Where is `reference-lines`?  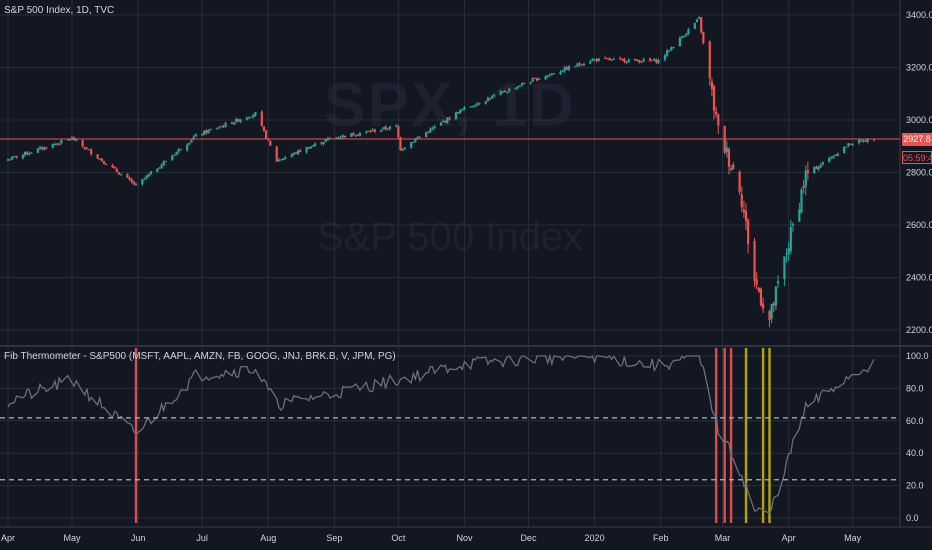
reference-lines is located at coordinates (450, 449).